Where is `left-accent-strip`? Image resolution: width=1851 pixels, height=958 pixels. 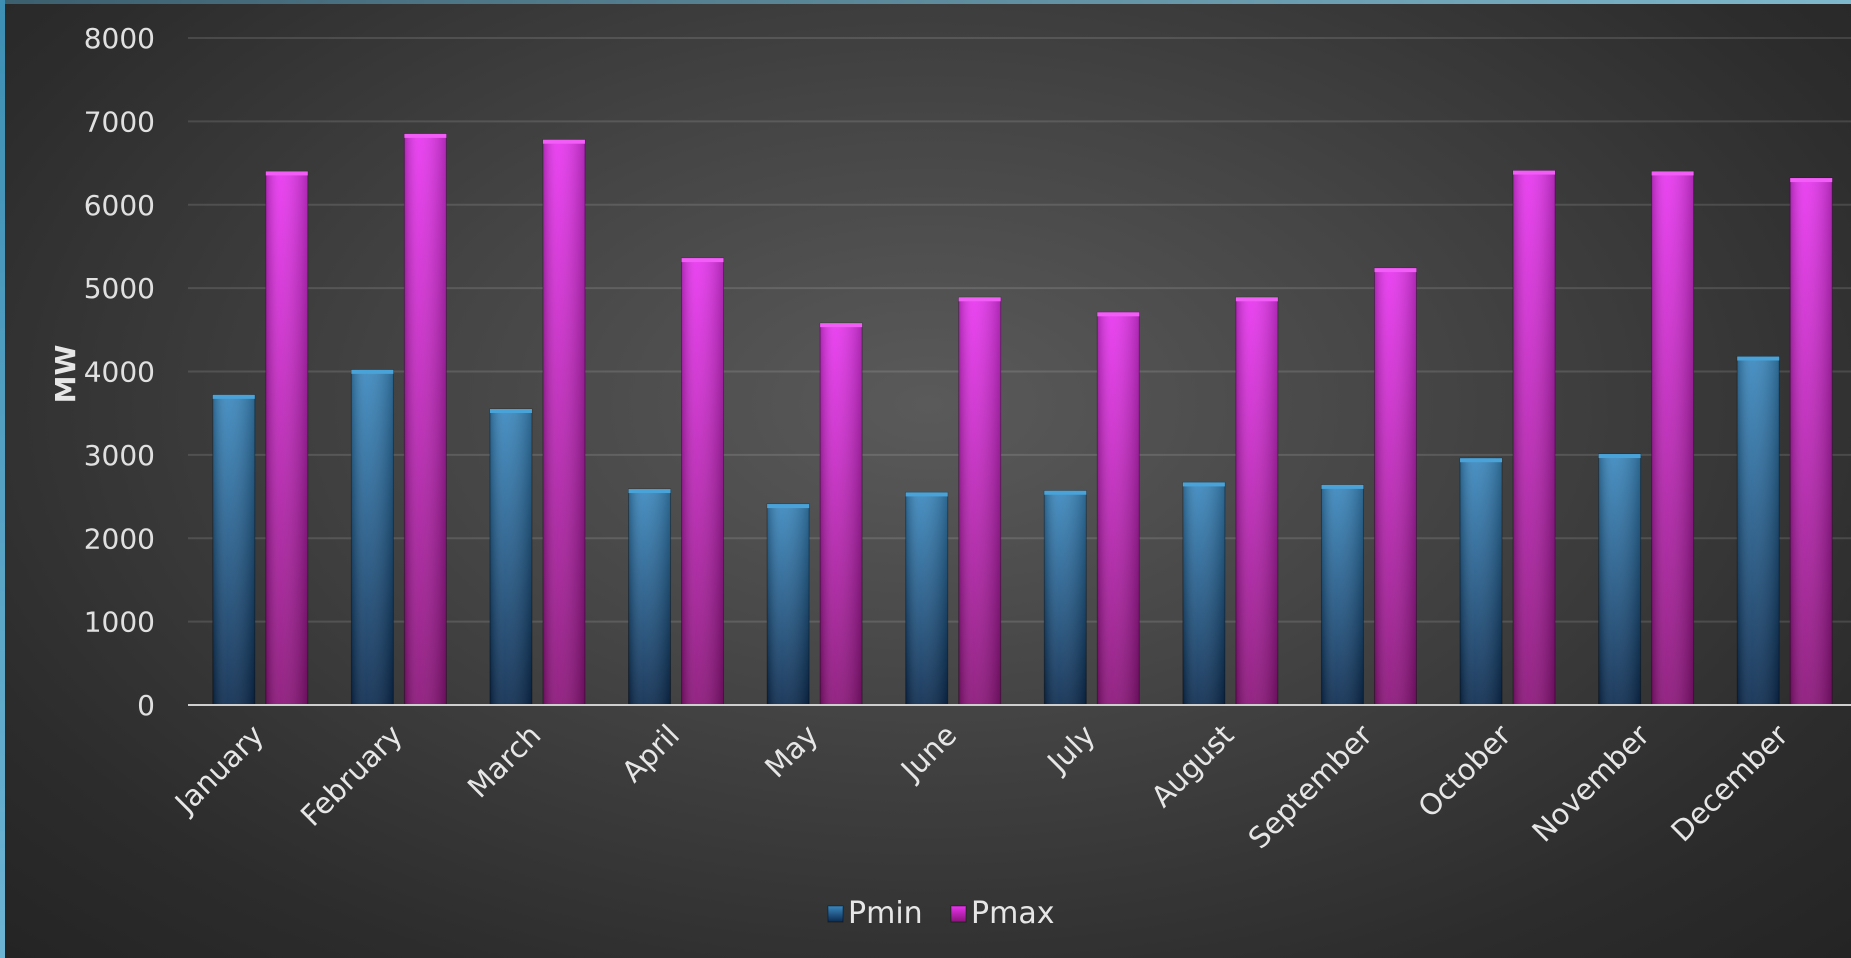 left-accent-strip is located at coordinates (2, 479).